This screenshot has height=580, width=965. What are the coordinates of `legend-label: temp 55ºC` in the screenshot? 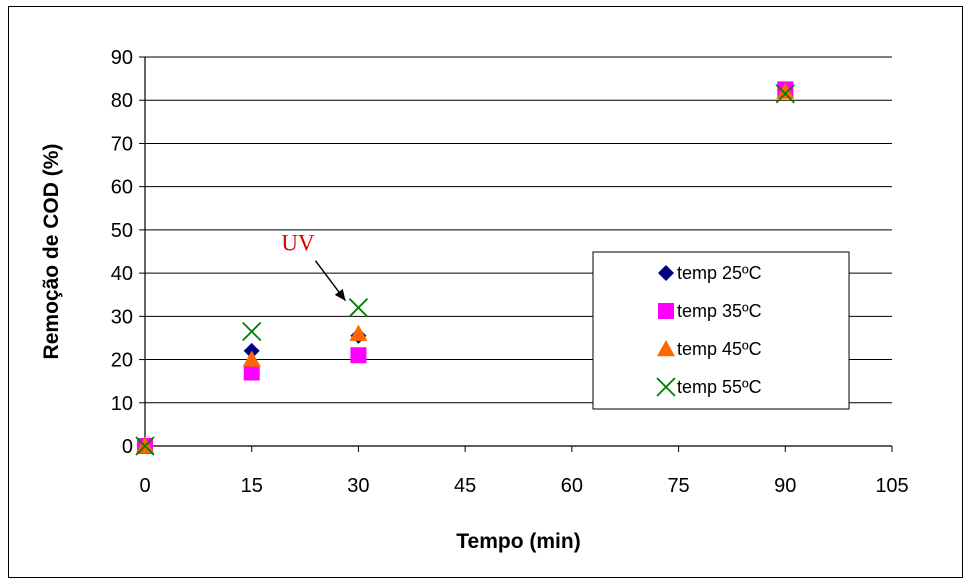 It's located at (719, 387).